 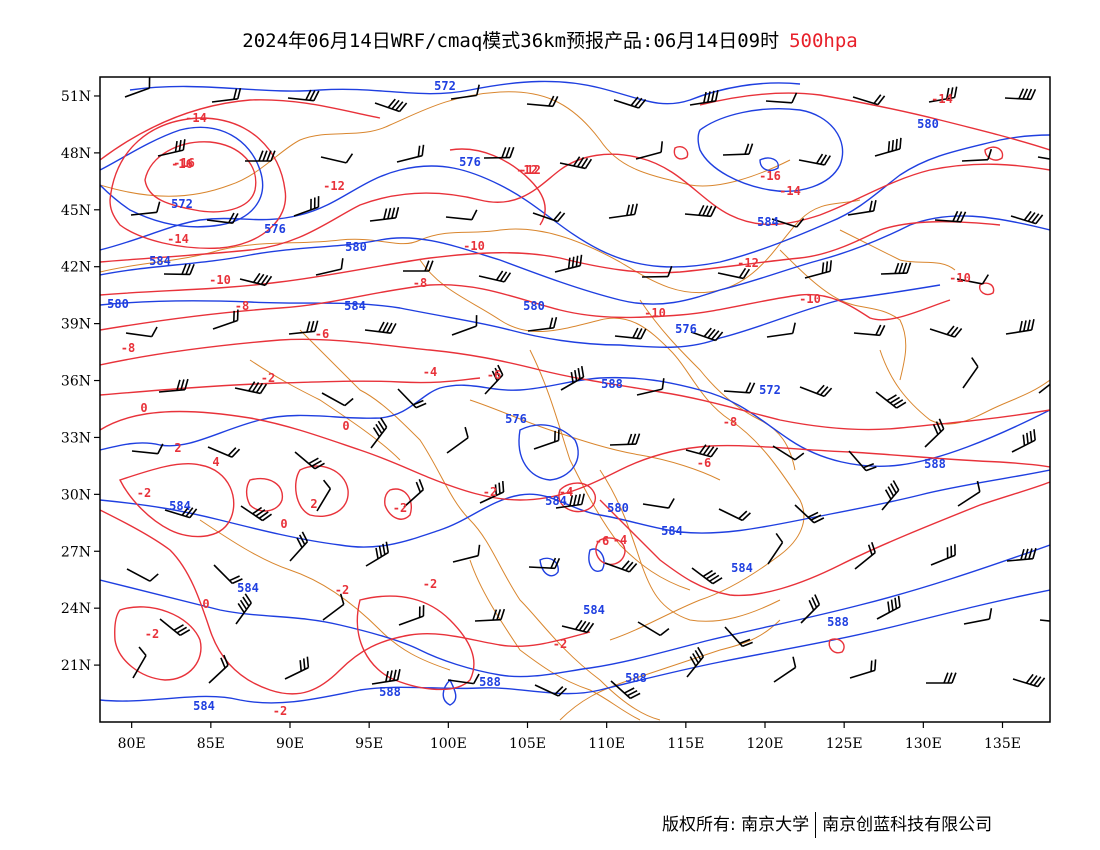 What do you see at coordinates (76, 325) in the screenshot?
I see `y-tick-label: 39N` at bounding box center [76, 325].